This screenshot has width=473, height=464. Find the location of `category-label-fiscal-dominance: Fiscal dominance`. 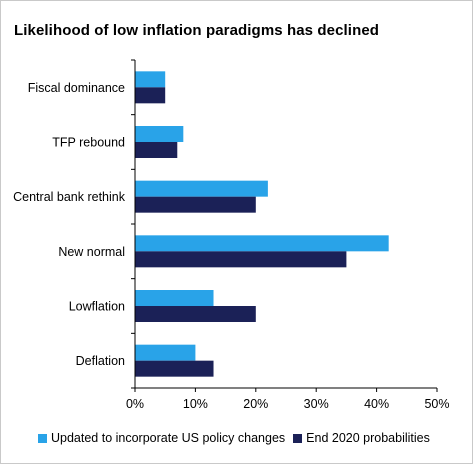

category-label-fiscal-dominance: Fiscal dominance is located at coordinates (76, 88).